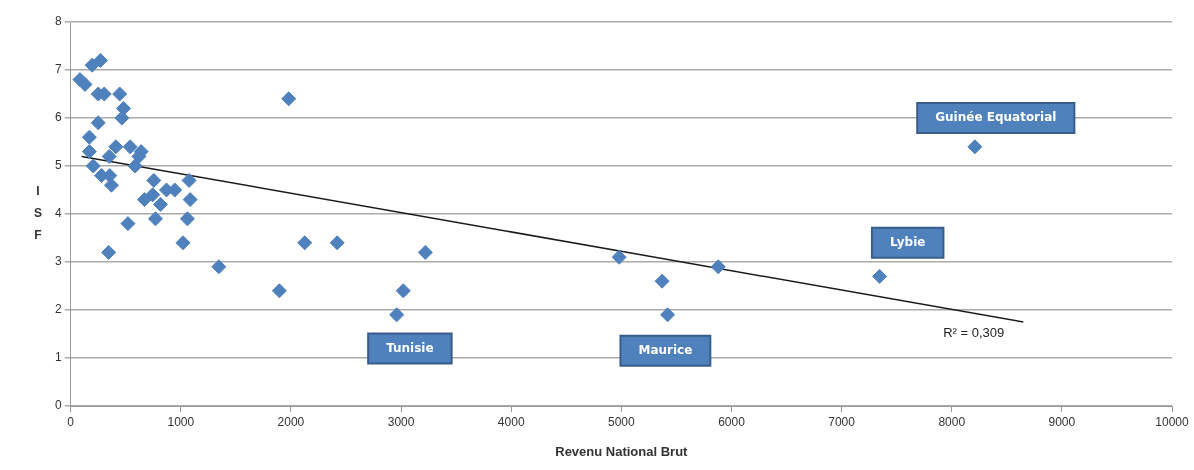 This screenshot has height=470, width=1194. What do you see at coordinates (1172, 421) in the screenshot?
I see `x-tick-label: 10000` at bounding box center [1172, 421].